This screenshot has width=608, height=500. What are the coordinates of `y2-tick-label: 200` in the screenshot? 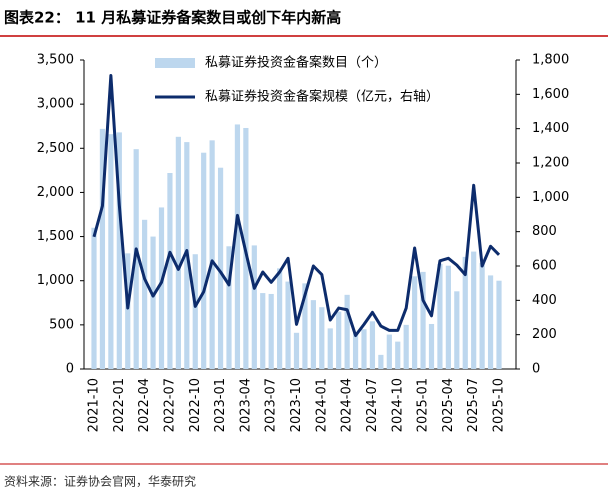 It's located at (544, 334).